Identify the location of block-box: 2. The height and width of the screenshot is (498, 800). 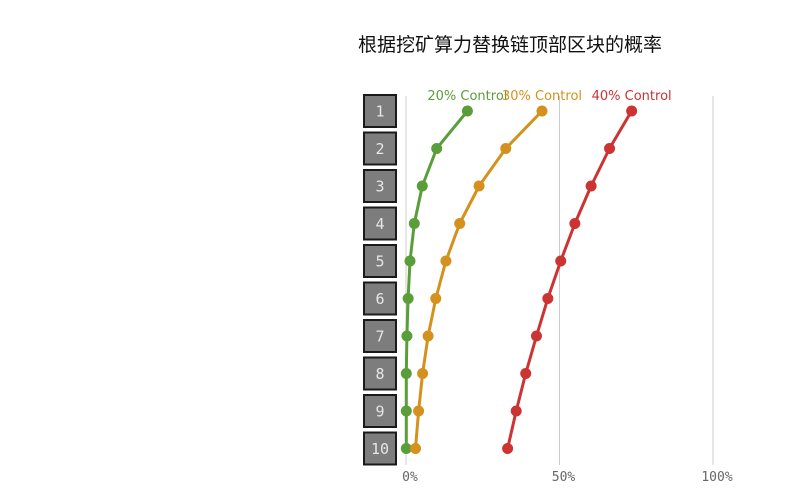
(380, 148).